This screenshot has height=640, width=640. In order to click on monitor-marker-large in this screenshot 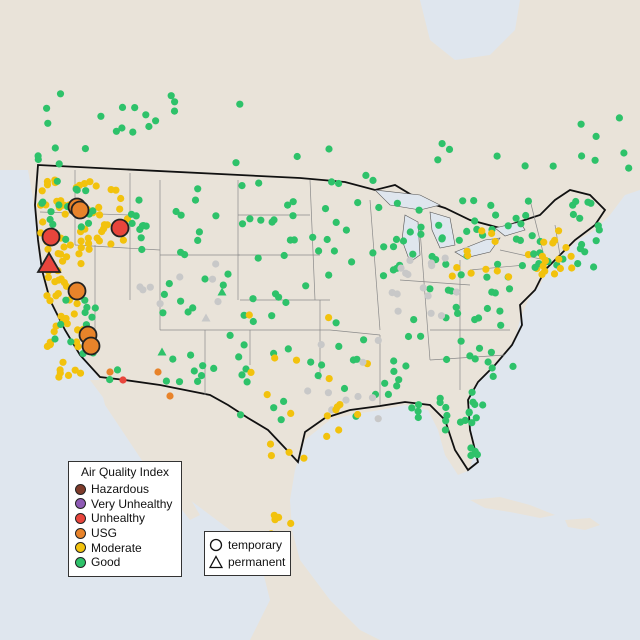, I will do `click(49, 262)`.